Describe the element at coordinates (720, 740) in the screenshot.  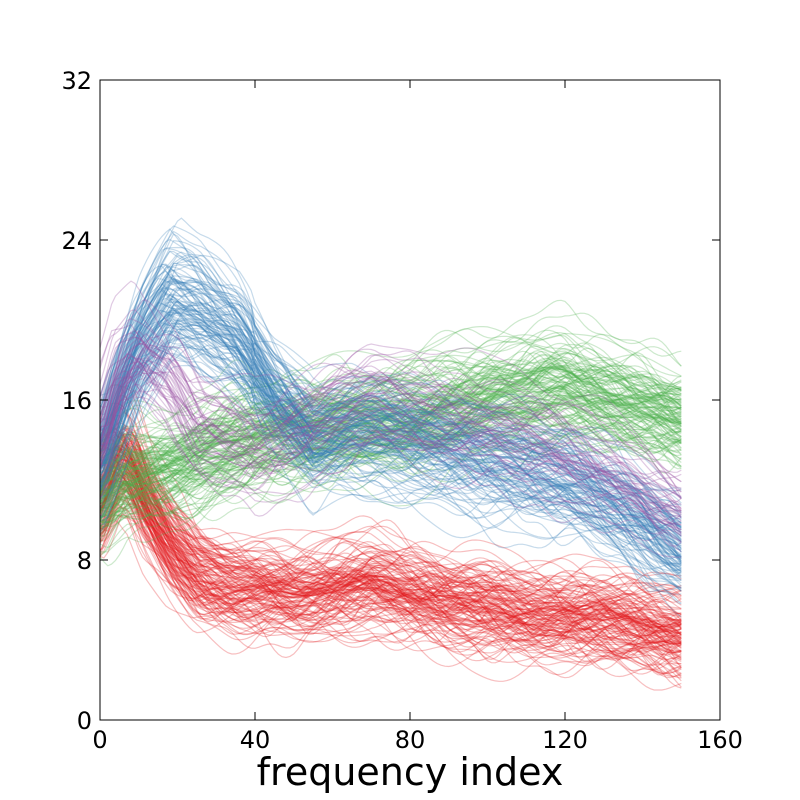
I see `x-tick-label-4: 160` at that location.